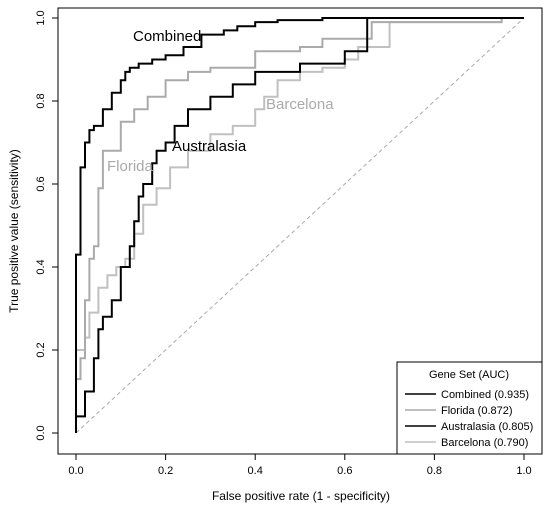  I want to click on y-tick-label: 0.0, so click(41, 432).